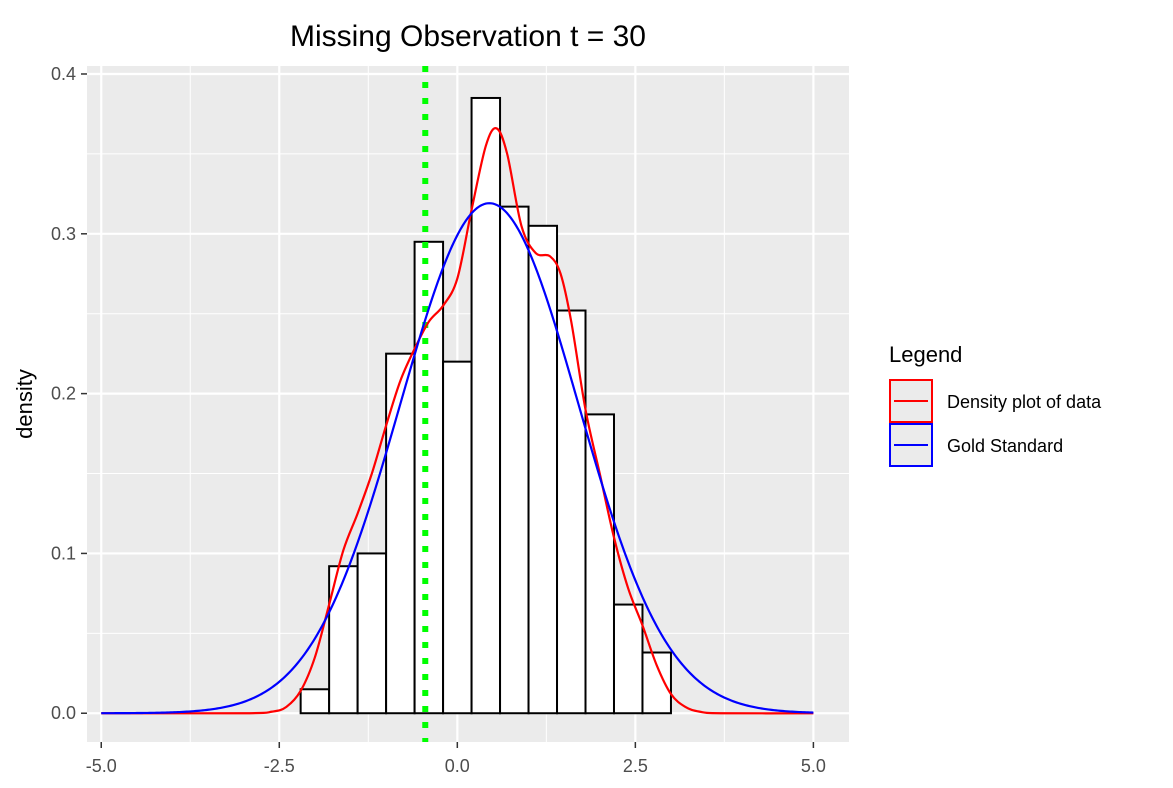 The height and width of the screenshot is (788, 1173). I want to click on legend-label: Density plot of data, so click(1024, 402).